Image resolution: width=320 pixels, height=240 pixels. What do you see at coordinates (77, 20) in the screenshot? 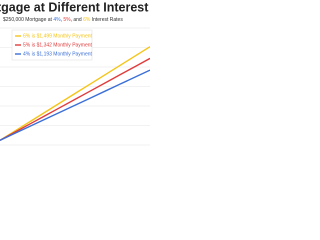
I see `subtitle-part: , and` at bounding box center [77, 20].